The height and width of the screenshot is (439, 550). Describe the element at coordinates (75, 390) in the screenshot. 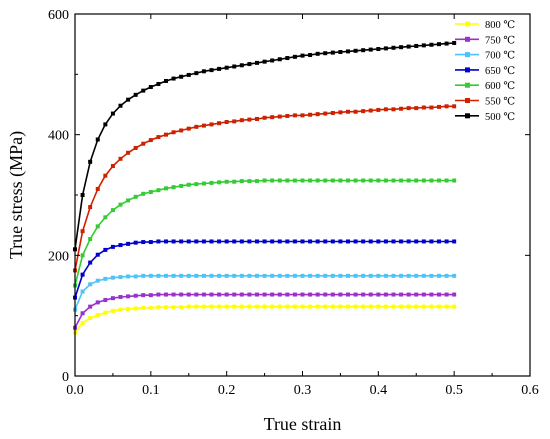

I see `x-tick-label-0: 0.0` at that location.